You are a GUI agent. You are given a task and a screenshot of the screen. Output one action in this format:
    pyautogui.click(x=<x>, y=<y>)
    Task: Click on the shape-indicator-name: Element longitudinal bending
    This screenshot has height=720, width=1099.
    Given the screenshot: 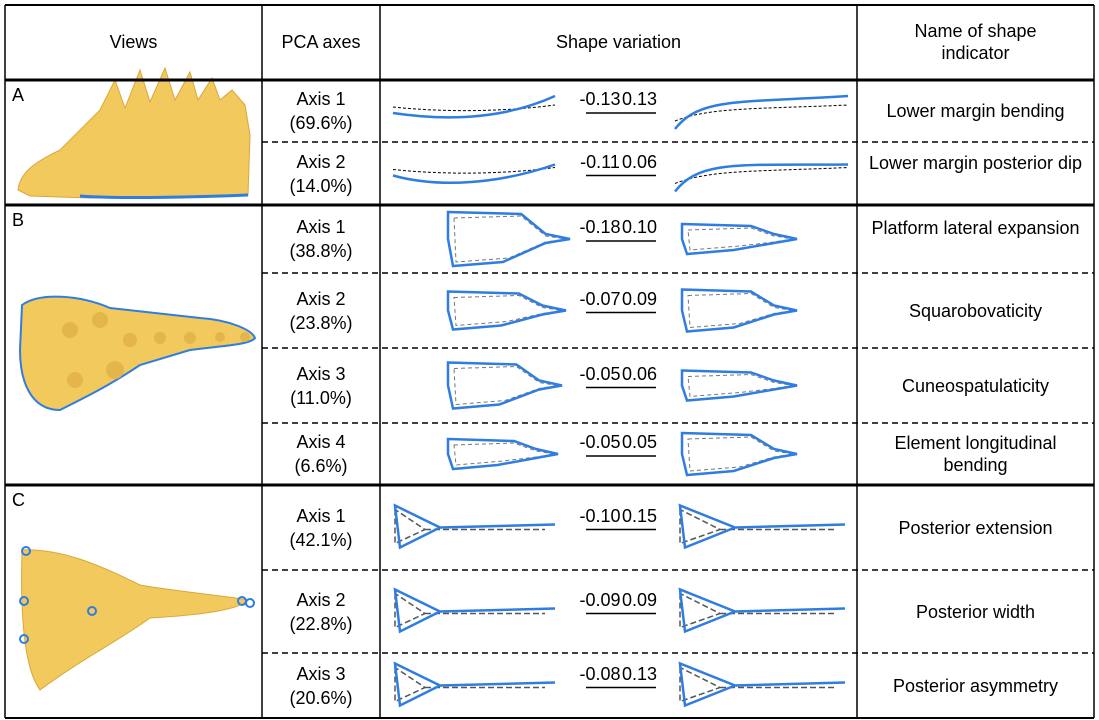 What is the action you would take?
    pyautogui.click(x=975, y=454)
    